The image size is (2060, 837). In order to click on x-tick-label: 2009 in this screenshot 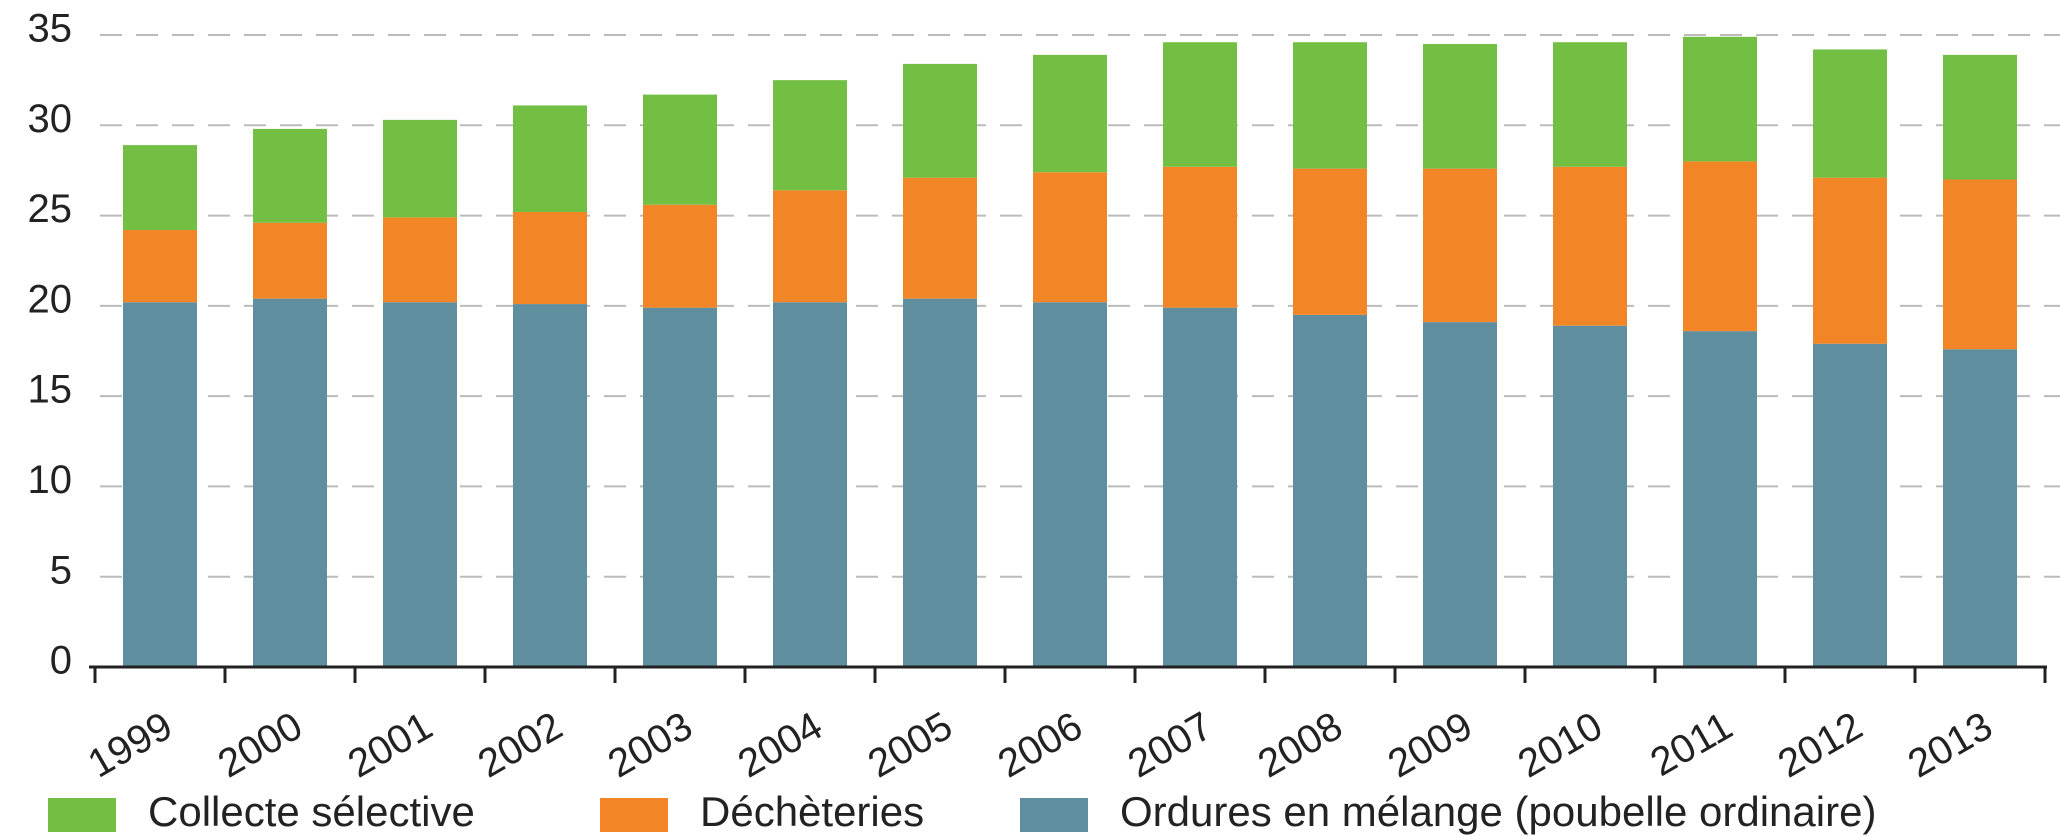, I will do `click(1430, 745)`.